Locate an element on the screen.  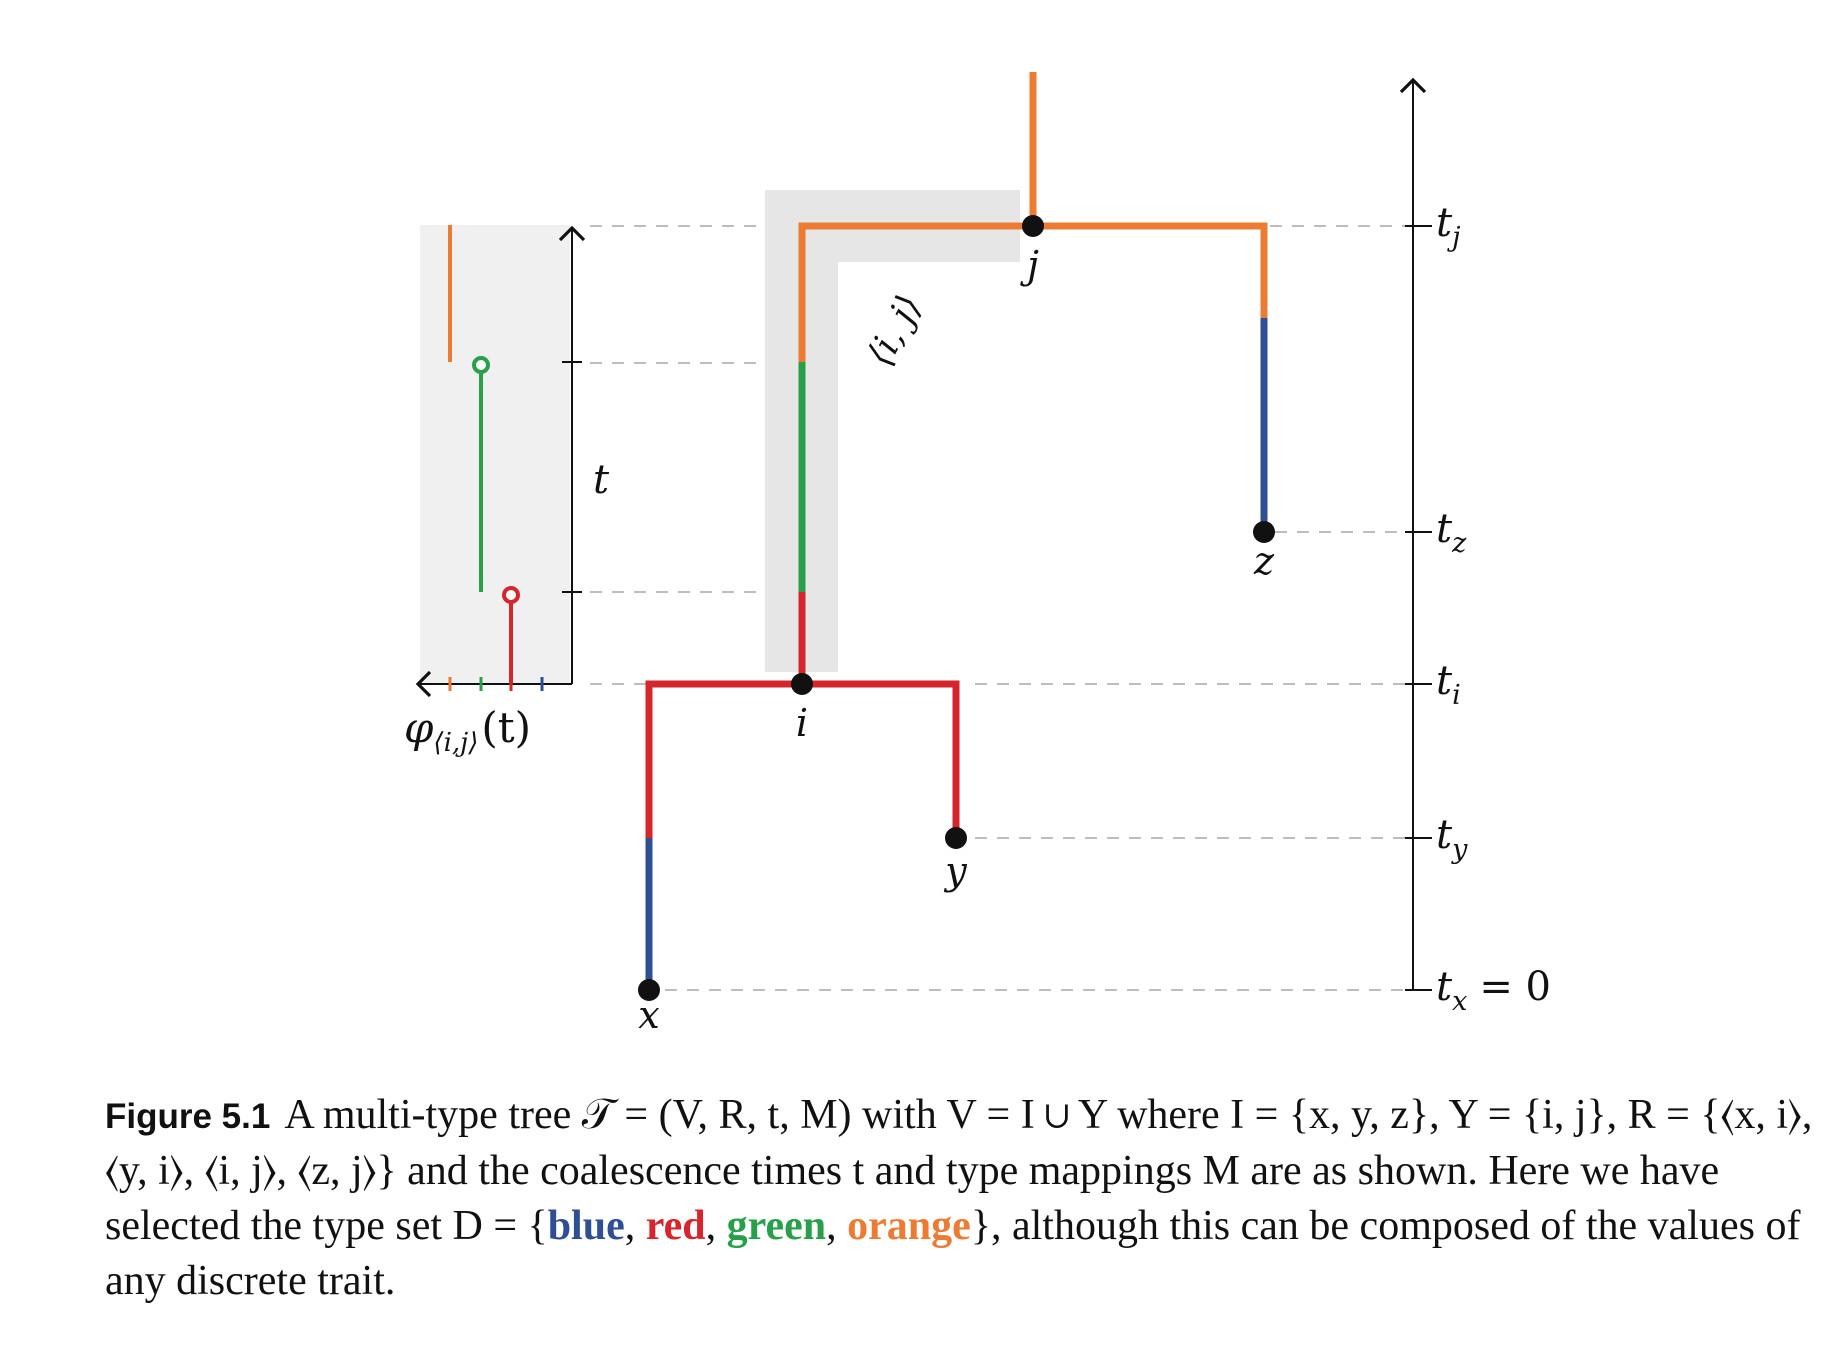
node-label-x: x is located at coordinates (648, 1015).